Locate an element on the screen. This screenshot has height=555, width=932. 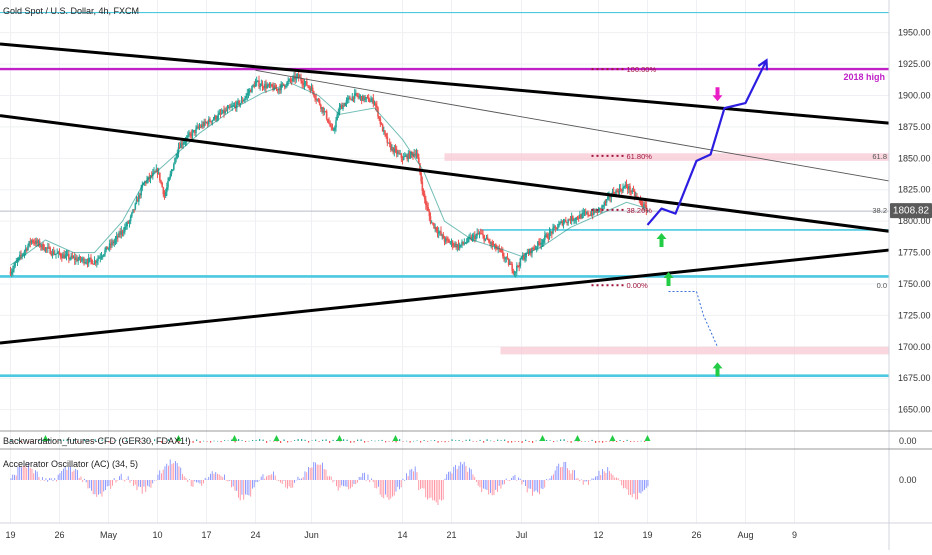
time-scale: 19 26 May 10 17 24 Jun 14 21 Jul 12 19 26 Aug 9 is located at coordinates (401, 535).